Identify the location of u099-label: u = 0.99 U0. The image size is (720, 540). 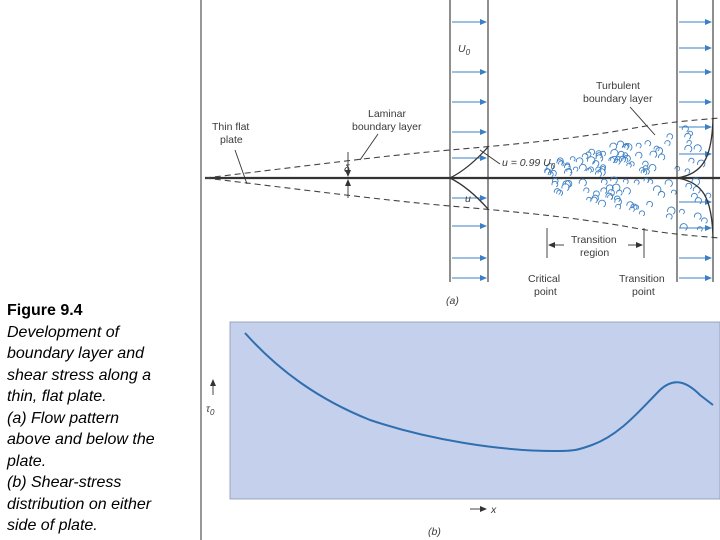
(529, 164).